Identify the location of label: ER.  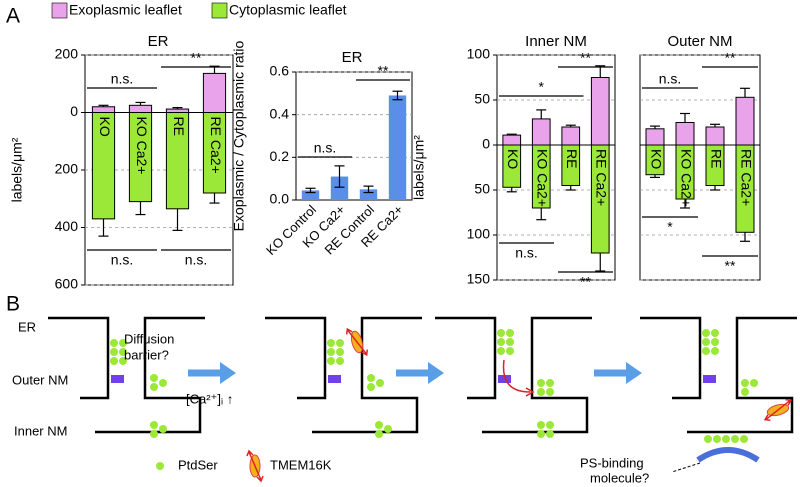
(27, 326).